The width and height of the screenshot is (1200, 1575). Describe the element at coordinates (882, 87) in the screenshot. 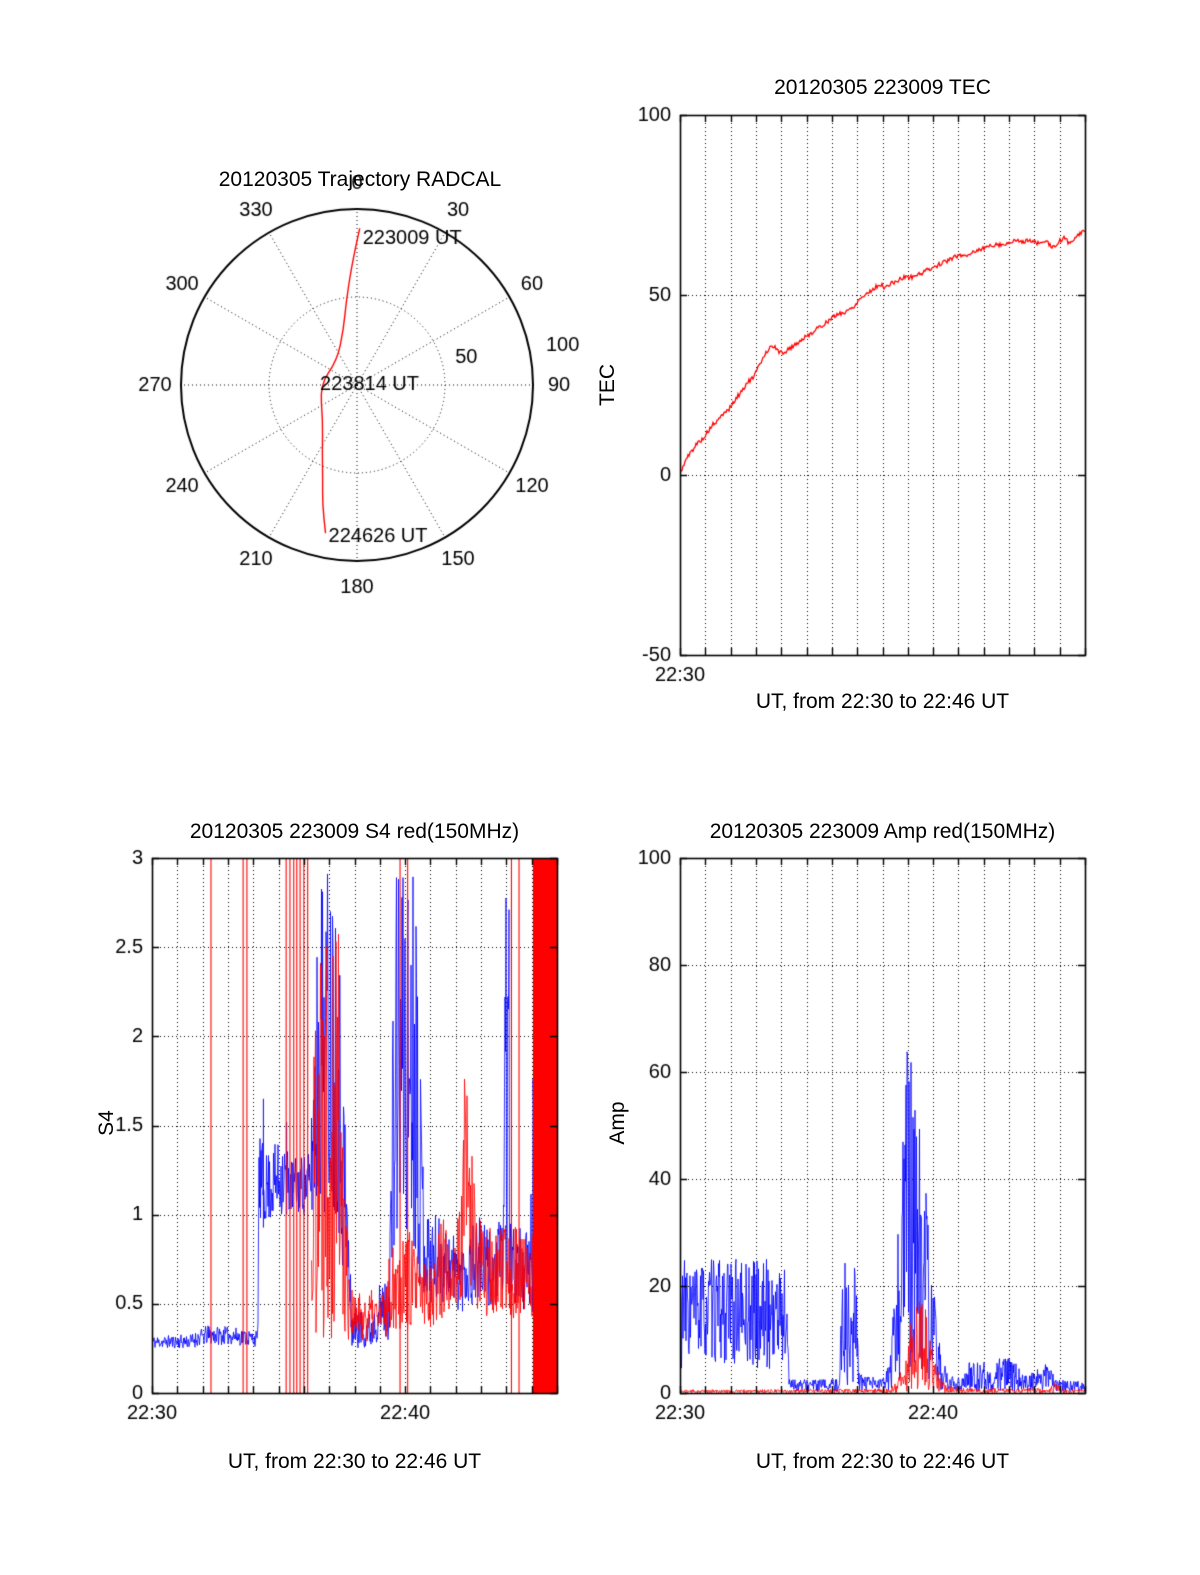

I see `tec-title: 20120305 223009 TEC` at that location.